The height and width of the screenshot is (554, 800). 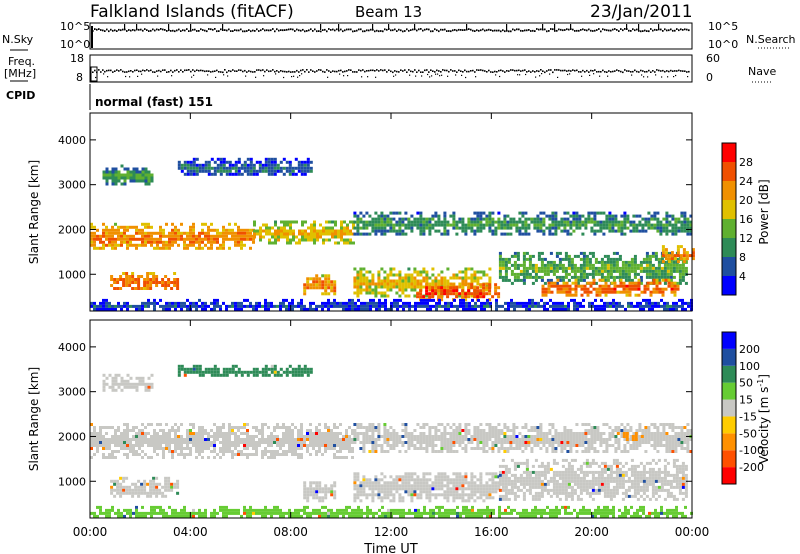 I want to click on noise-spike, so click(x=191, y=27).